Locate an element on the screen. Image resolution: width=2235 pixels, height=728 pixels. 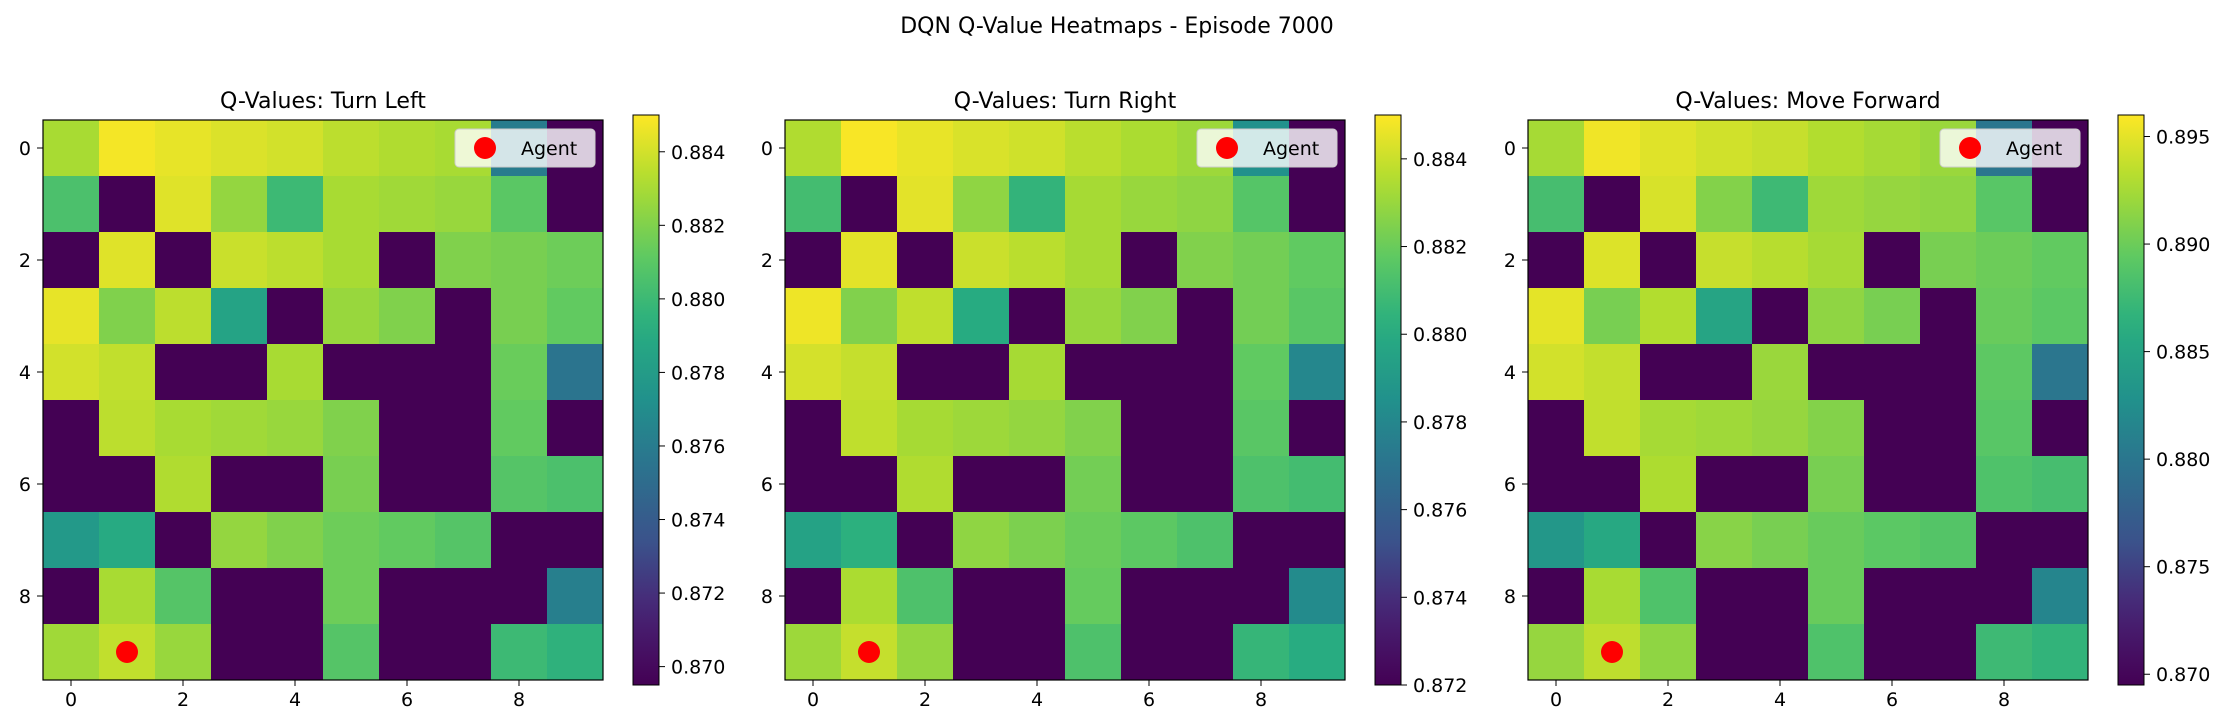
x-tick-label: 4 is located at coordinates (295, 700).